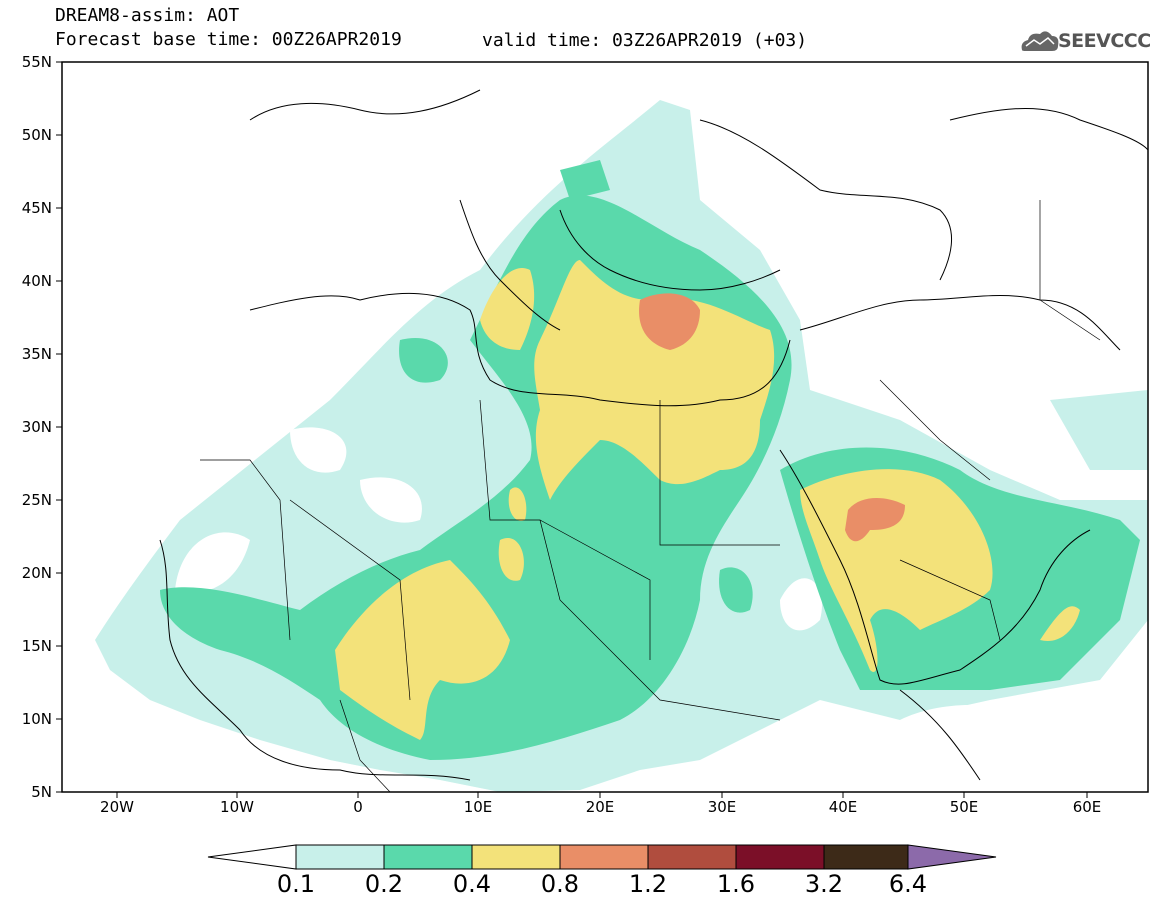  What do you see at coordinates (478, 807) in the screenshot?
I see `lon-label: 10E` at bounding box center [478, 807].